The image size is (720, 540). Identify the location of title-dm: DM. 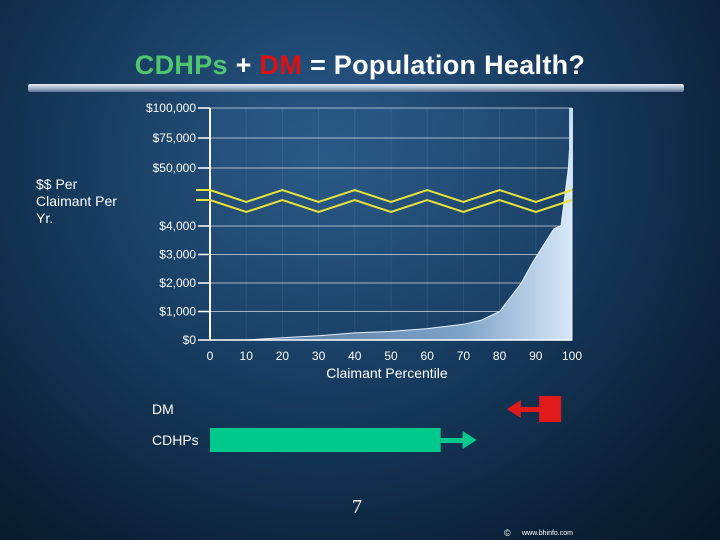
(281, 65).